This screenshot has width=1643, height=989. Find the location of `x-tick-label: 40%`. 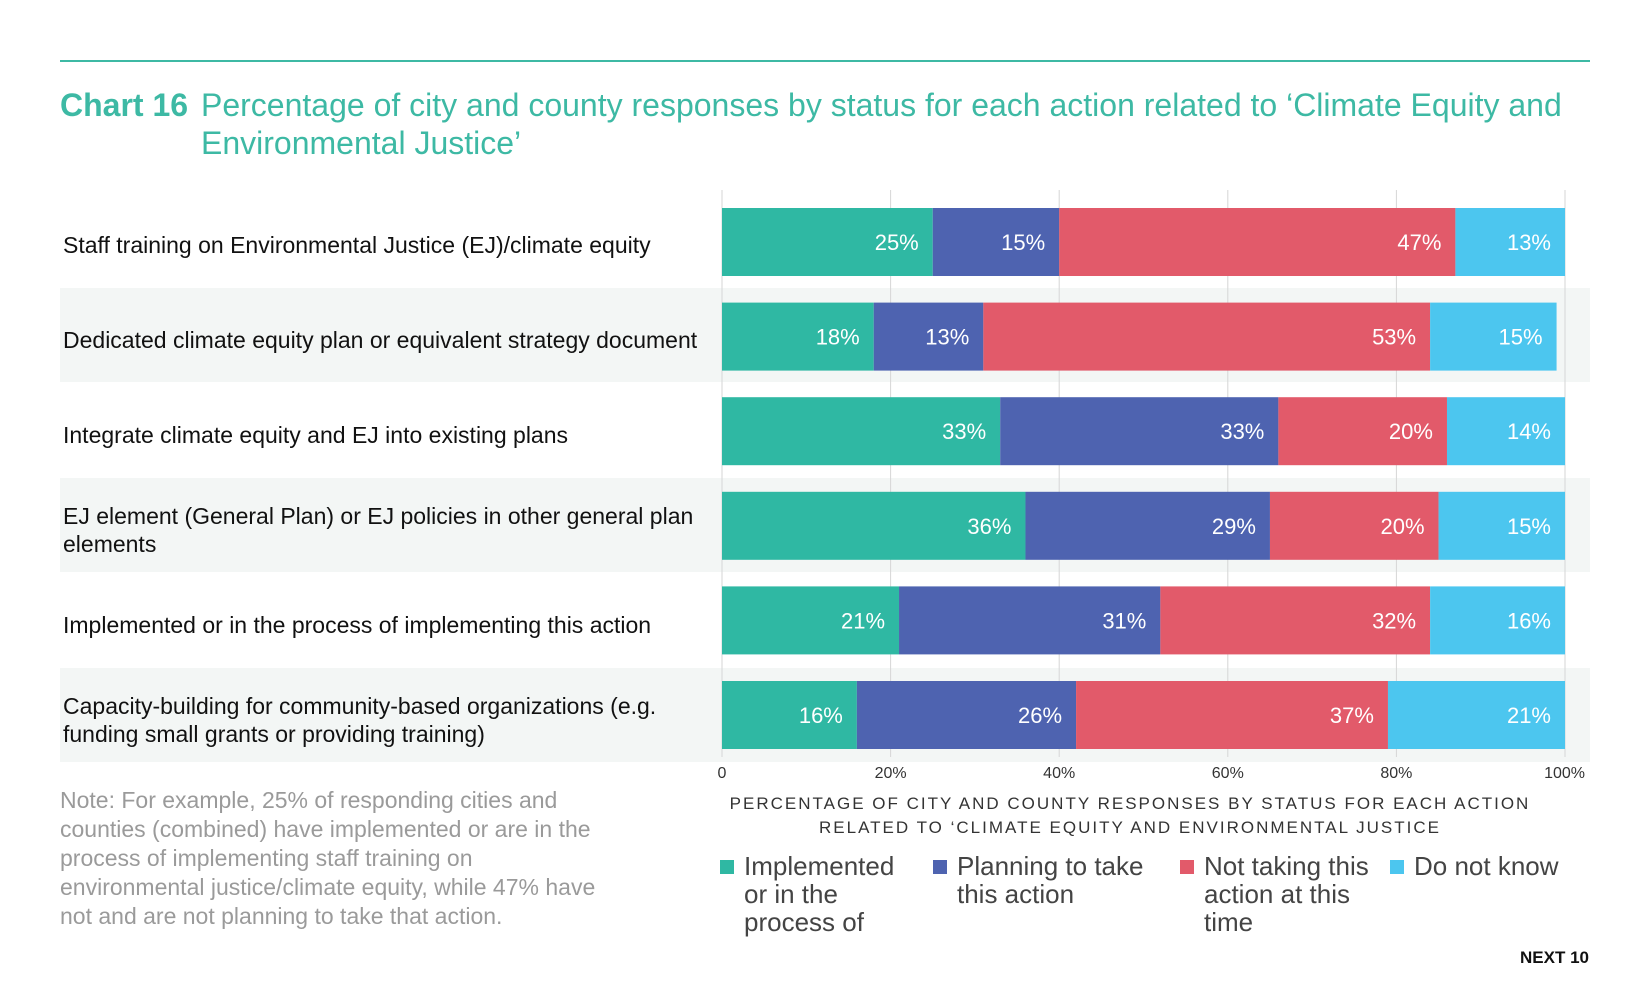

x-tick-label: 40% is located at coordinates (1059, 773).